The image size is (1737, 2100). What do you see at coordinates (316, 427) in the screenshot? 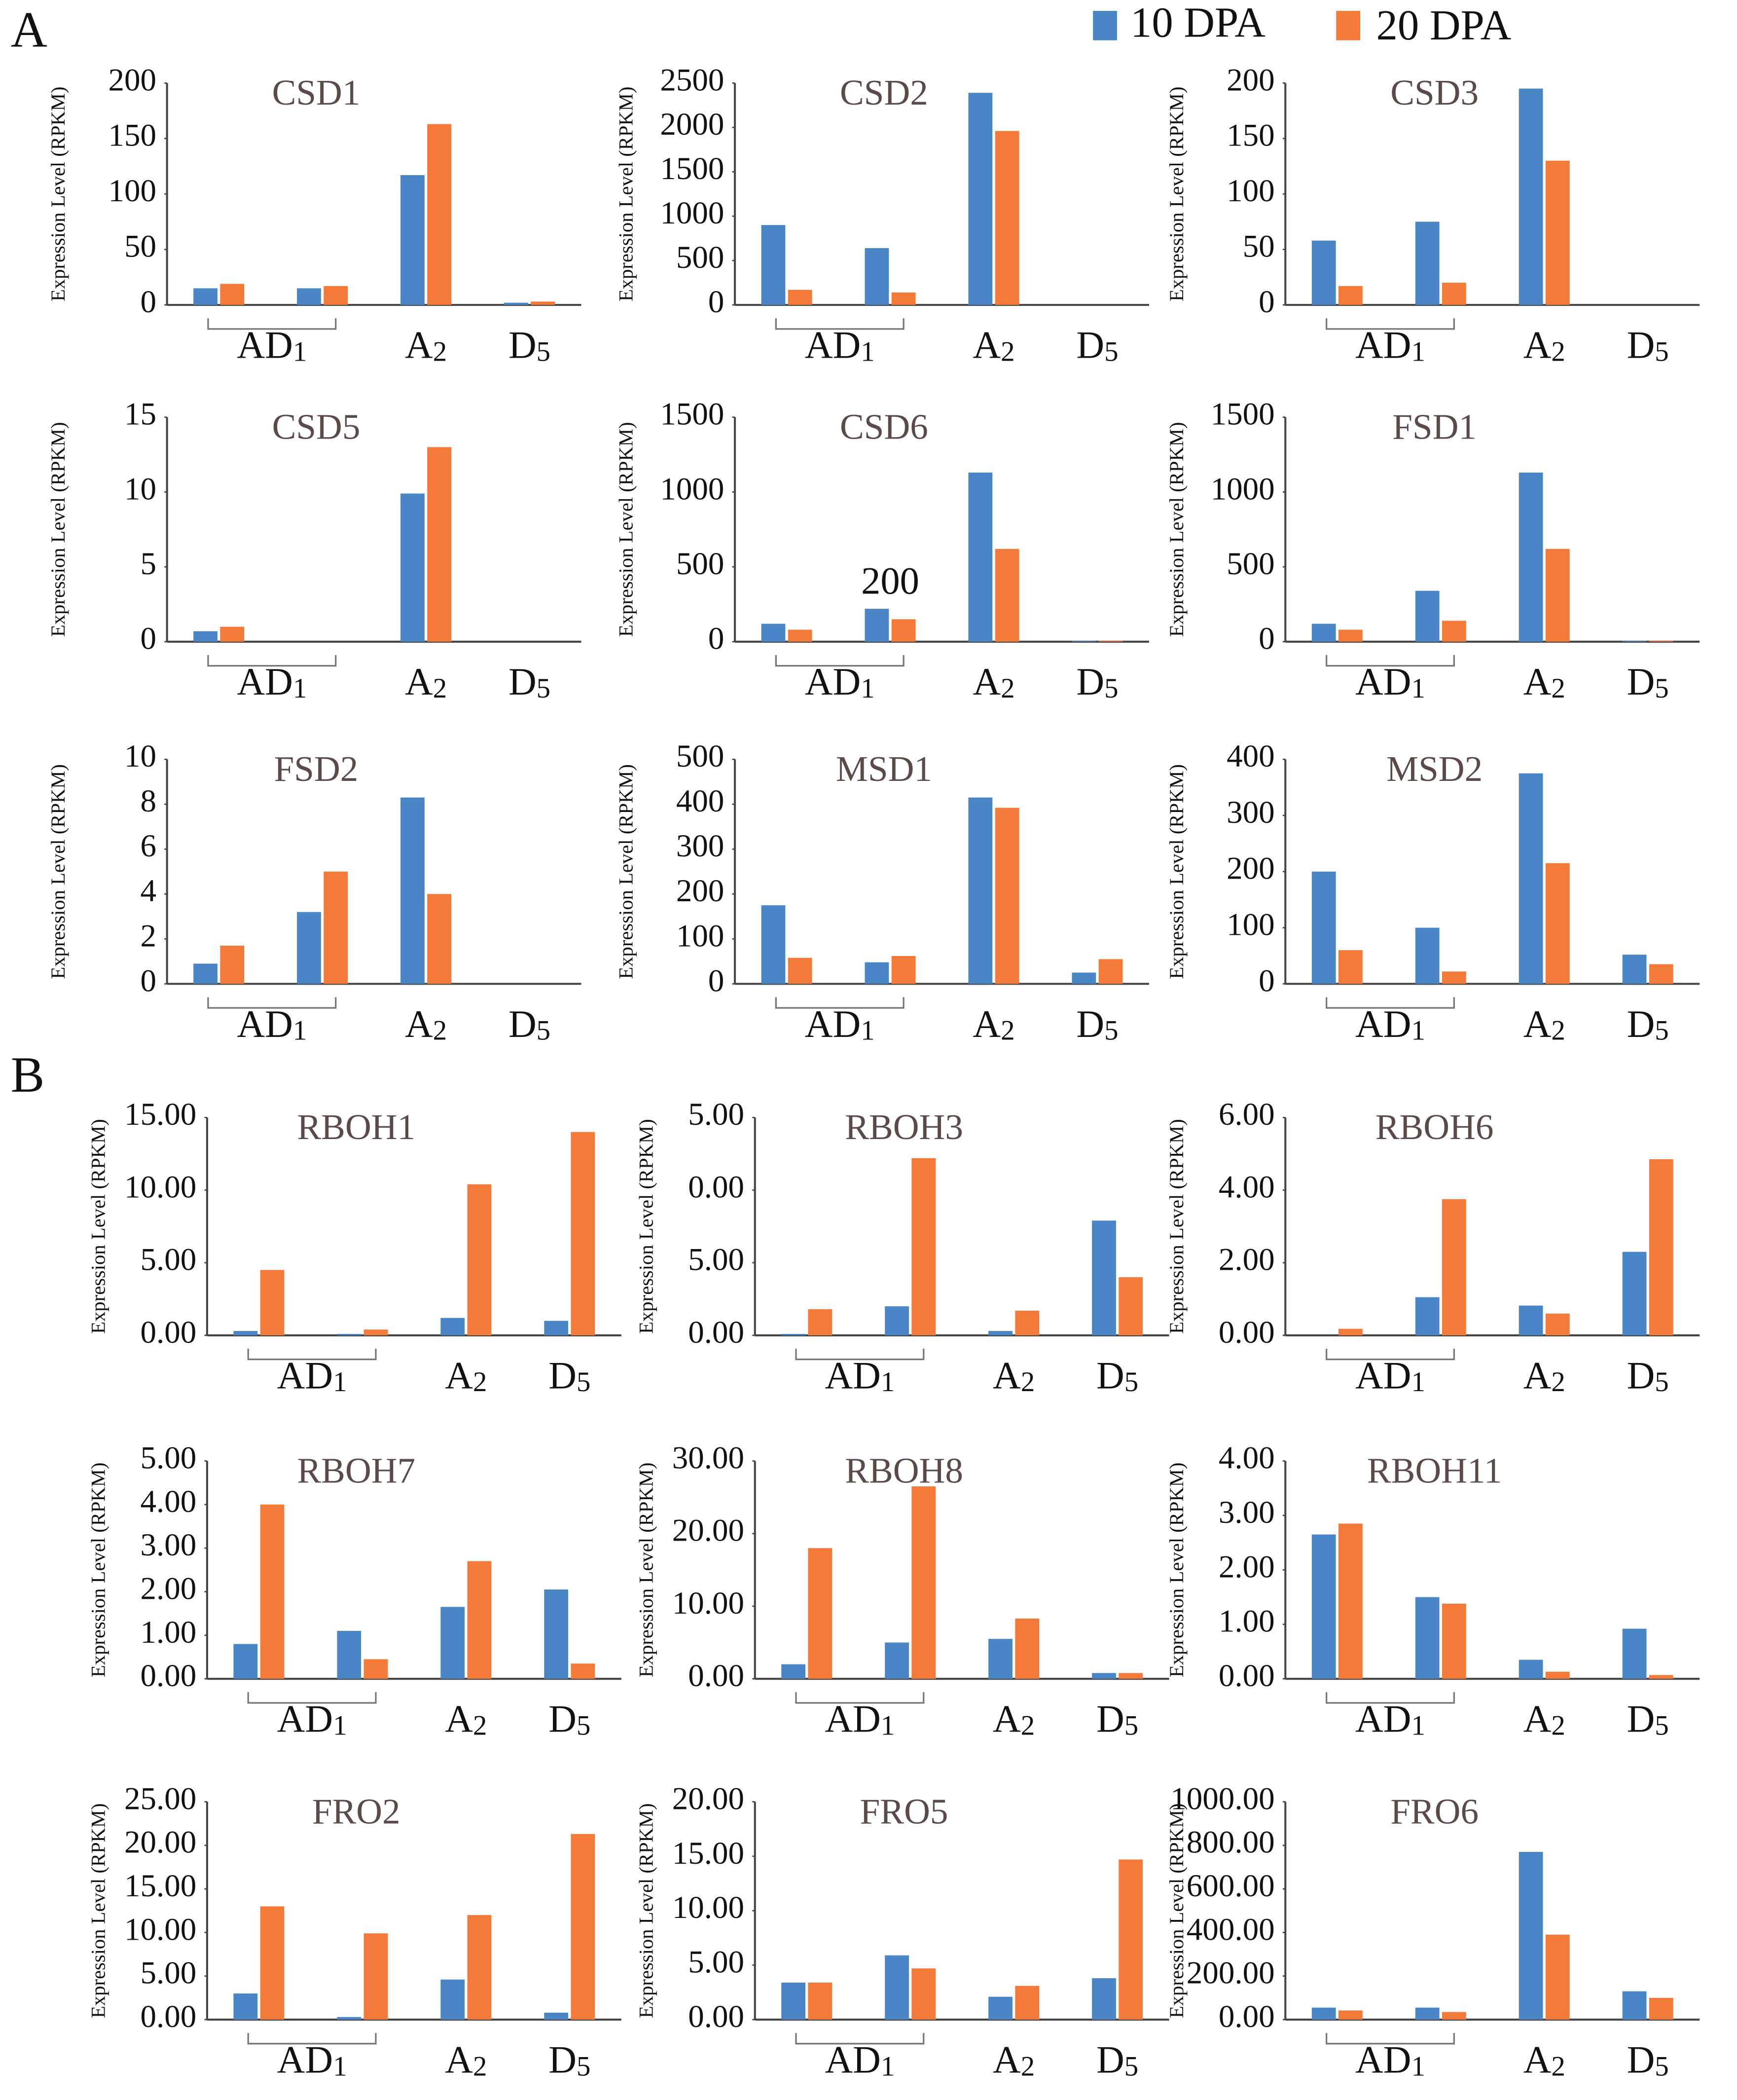
I see `chart-title: CSD5` at bounding box center [316, 427].